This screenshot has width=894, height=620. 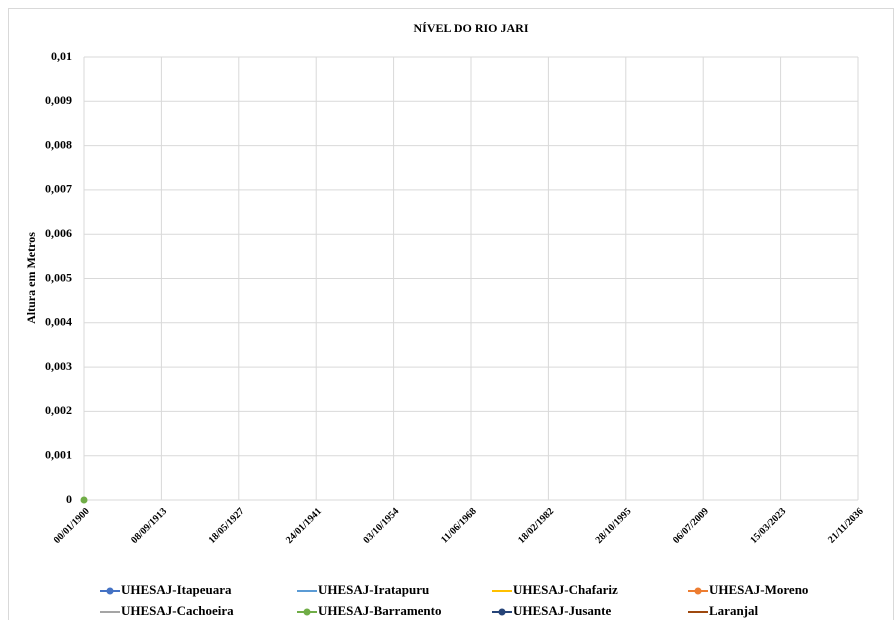 What do you see at coordinates (69, 499) in the screenshot?
I see `y-tick-label: 0` at bounding box center [69, 499].